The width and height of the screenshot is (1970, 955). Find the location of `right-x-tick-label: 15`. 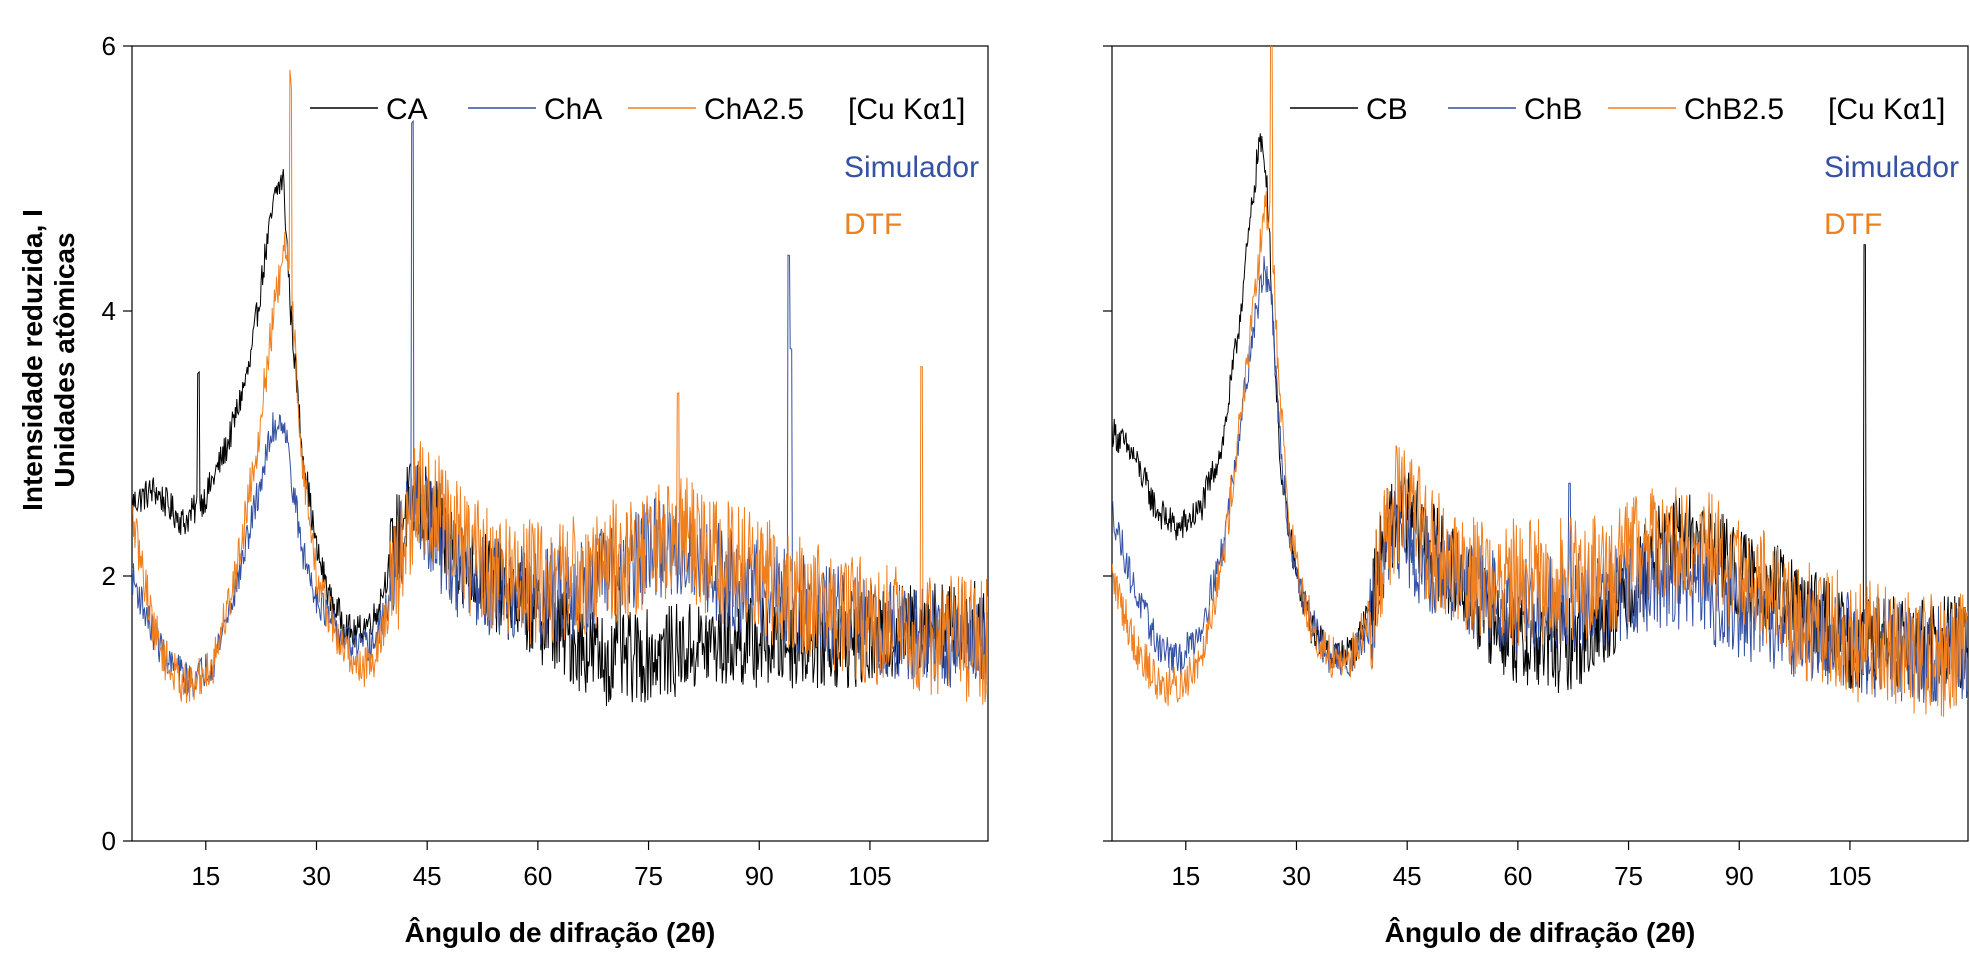

right-x-tick-label: 15 is located at coordinates (1185, 876).